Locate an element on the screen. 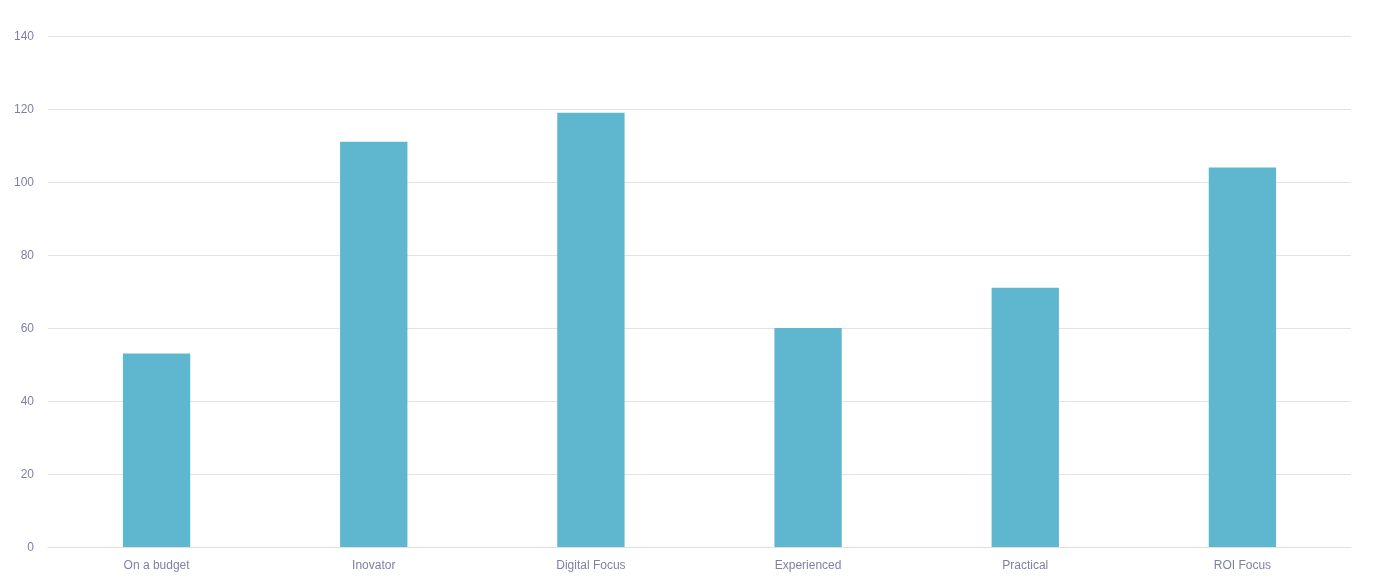 This screenshot has height=582, width=1379. y-tick-label: 100 is located at coordinates (24, 182).